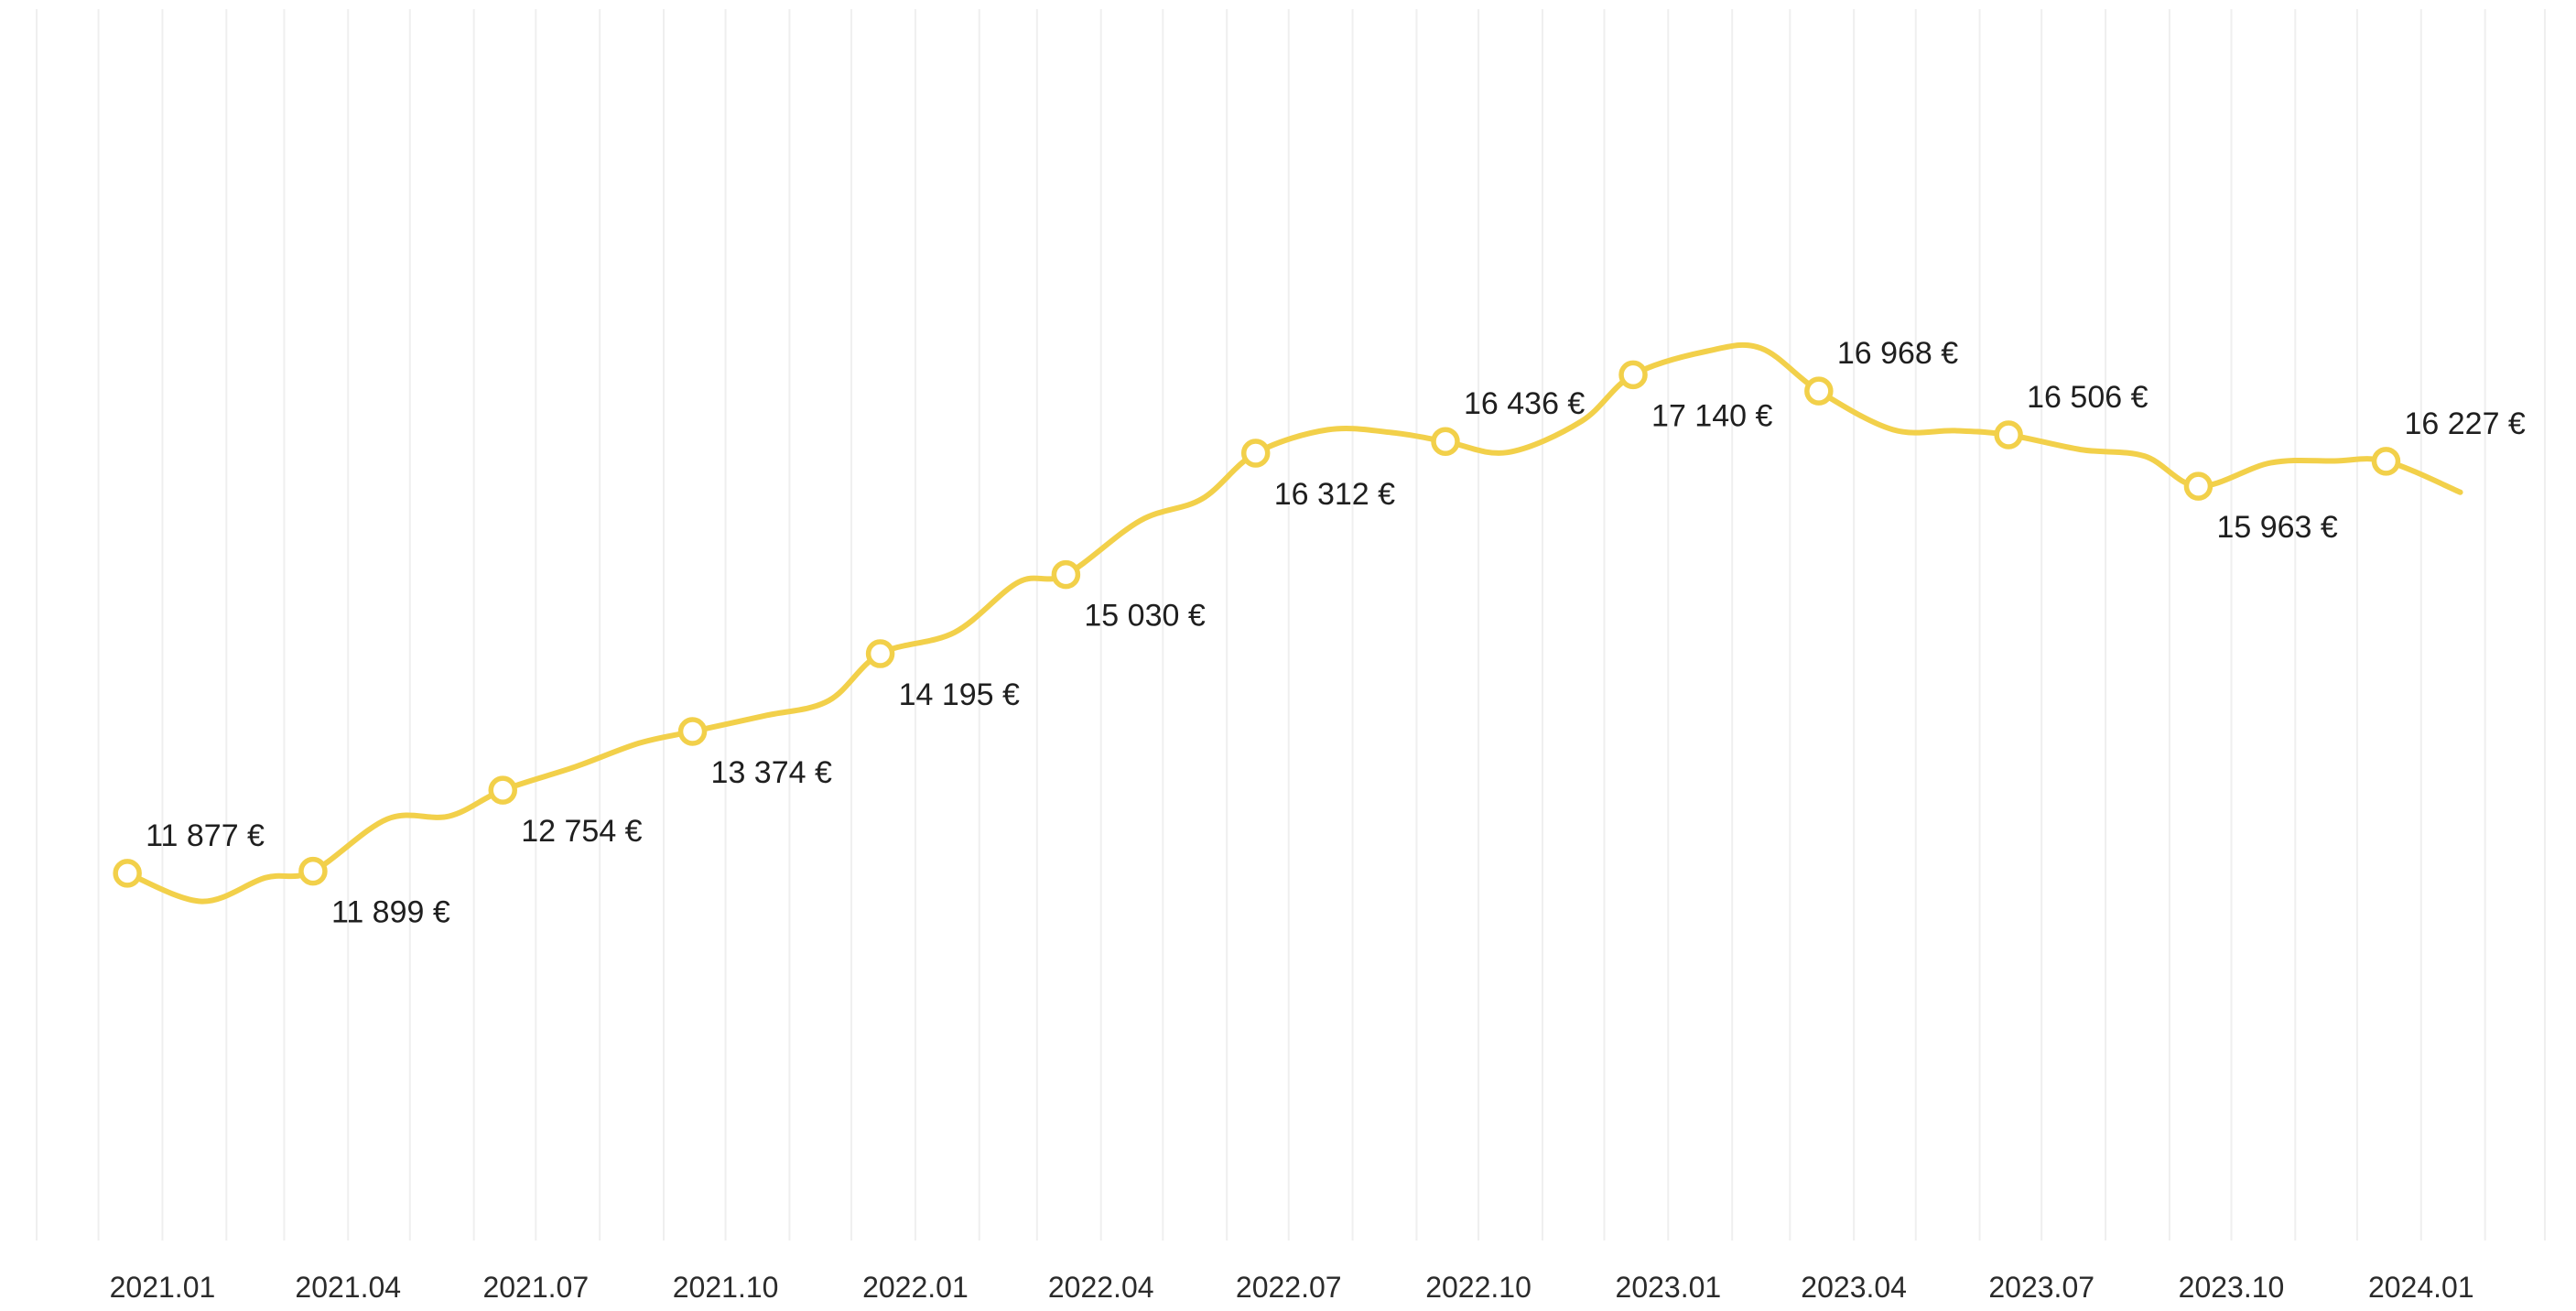 The height and width of the screenshot is (1311, 2576). I want to click on data-label: 16 312 €, so click(1335, 494).